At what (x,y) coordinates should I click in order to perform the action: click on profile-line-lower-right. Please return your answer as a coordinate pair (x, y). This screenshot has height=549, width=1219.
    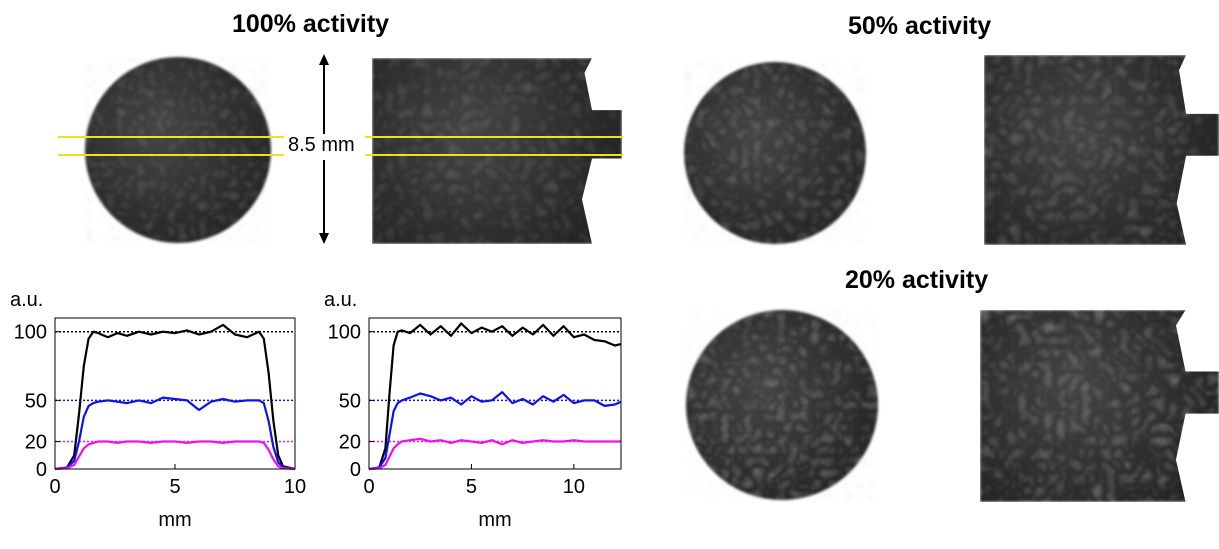
    Looking at the image, I should click on (494, 155).